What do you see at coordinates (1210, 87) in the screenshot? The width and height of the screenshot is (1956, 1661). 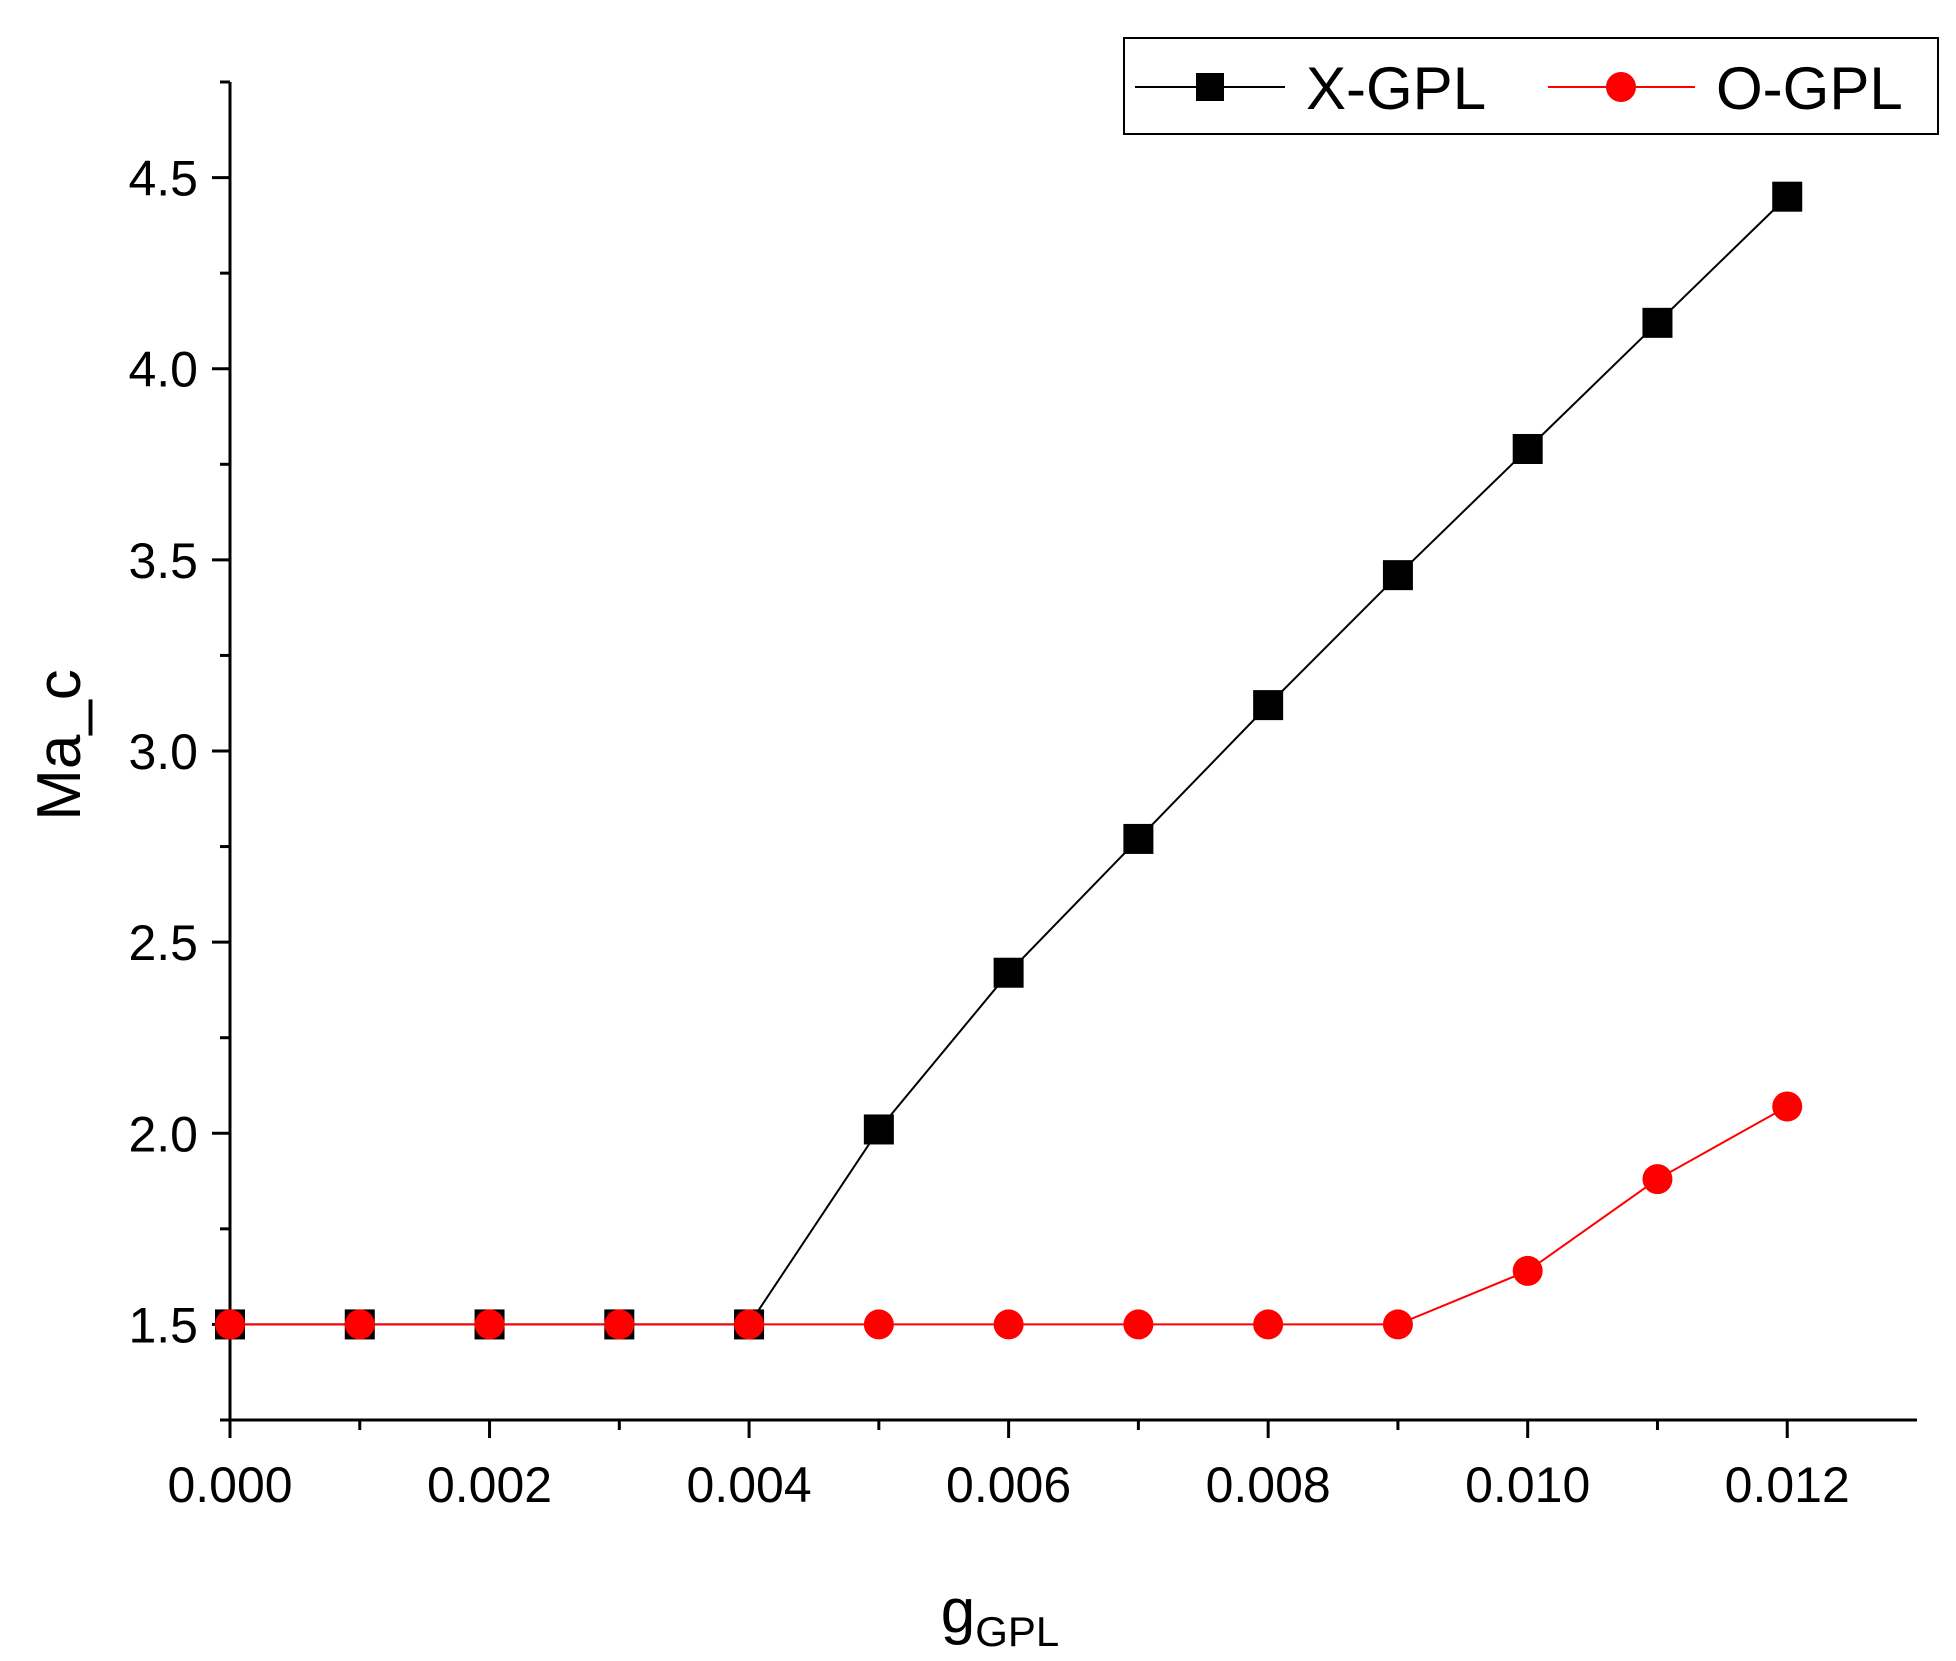 I see `legend-marker-x-gpl` at bounding box center [1210, 87].